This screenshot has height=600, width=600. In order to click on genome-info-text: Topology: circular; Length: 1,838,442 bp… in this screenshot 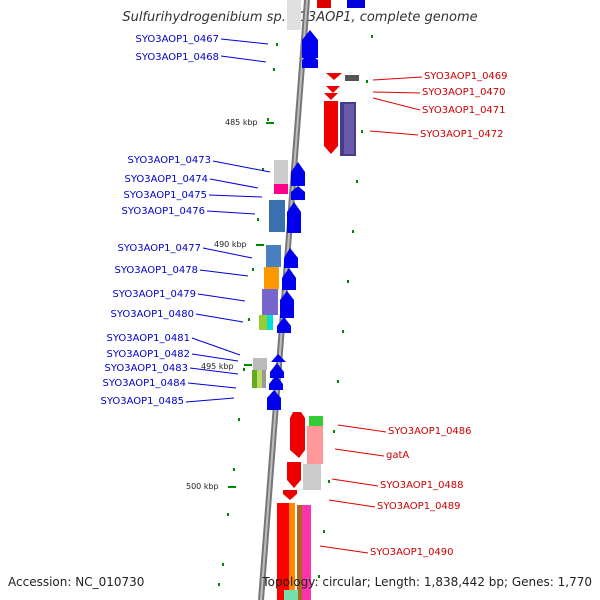, I will do `click(427, 582)`.